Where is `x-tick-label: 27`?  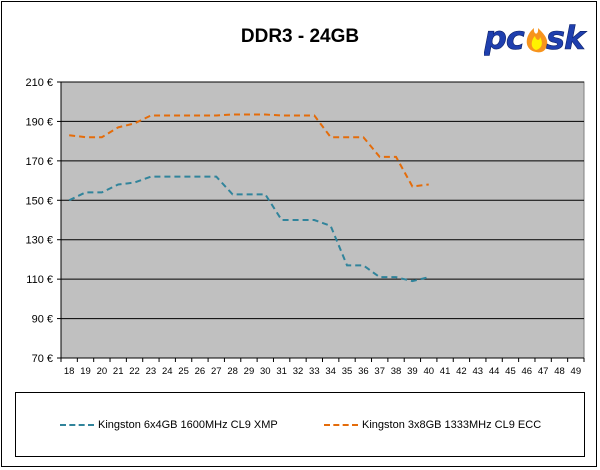
x-tick-label: 27 is located at coordinates (216, 371).